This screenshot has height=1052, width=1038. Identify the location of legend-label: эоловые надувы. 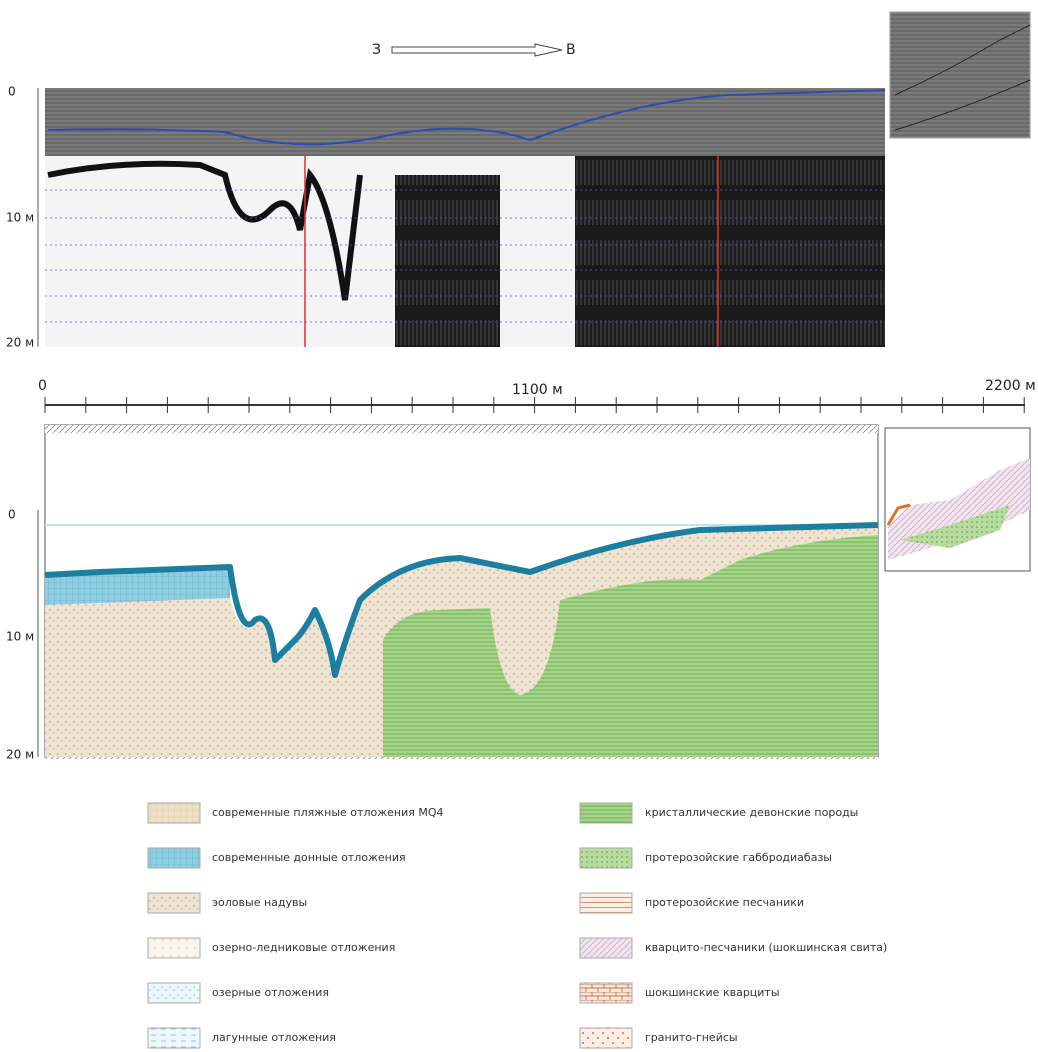
(259, 902).